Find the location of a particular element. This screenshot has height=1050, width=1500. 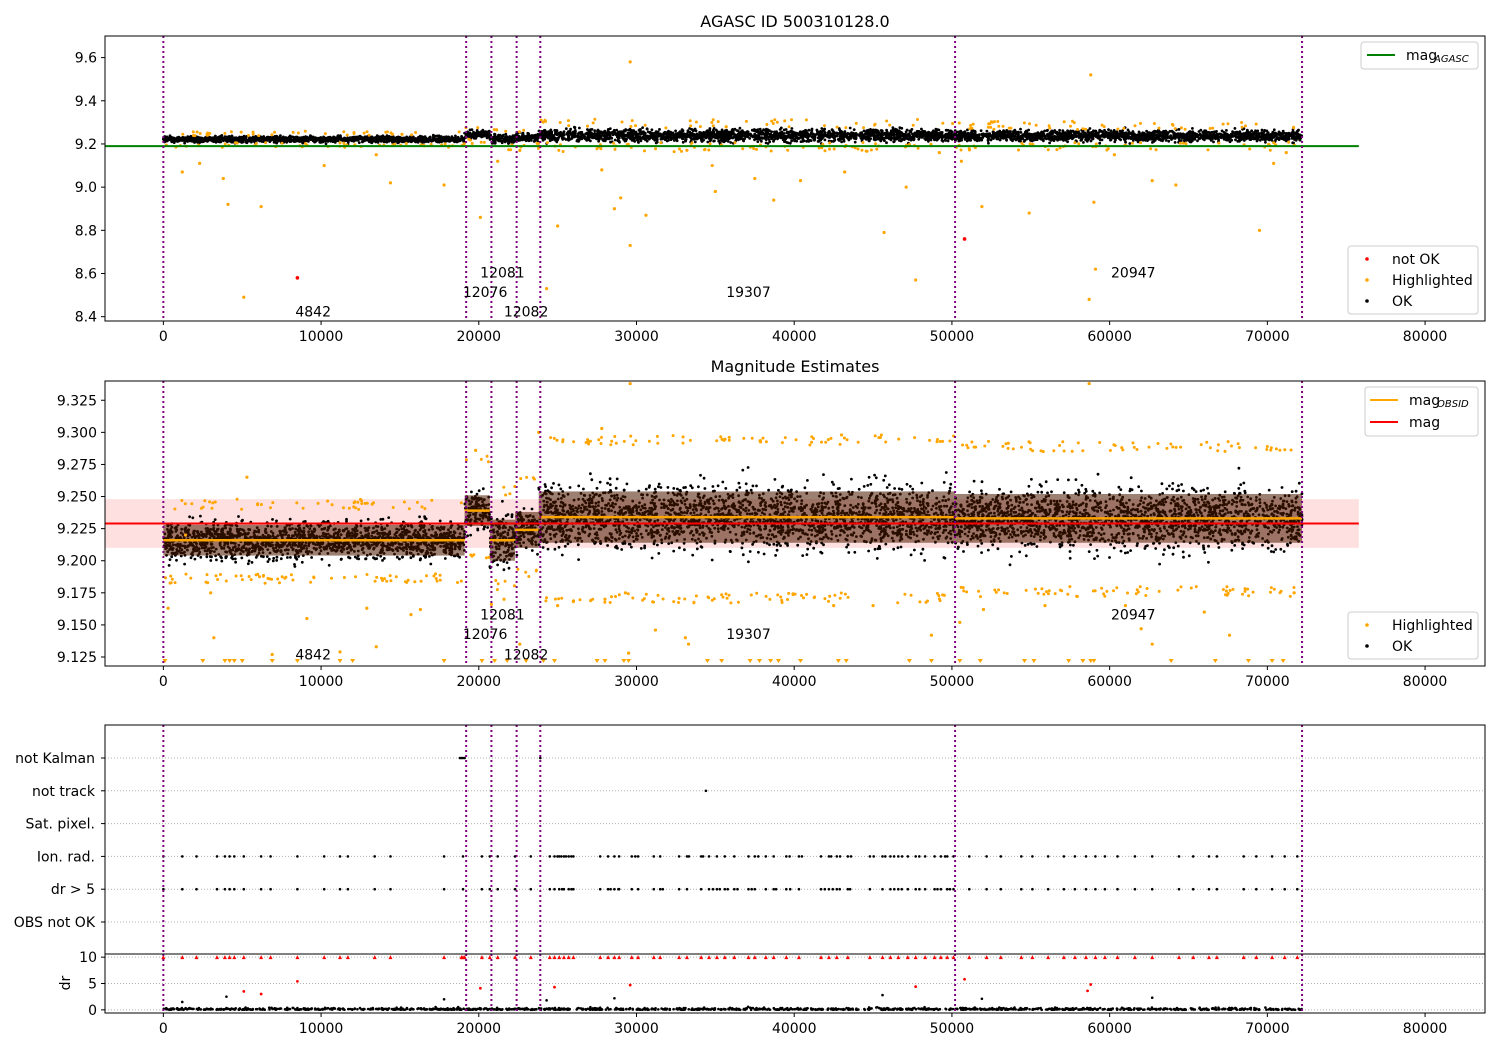

chart-title: AGASC ID 500310128.0 is located at coordinates (794, 21).